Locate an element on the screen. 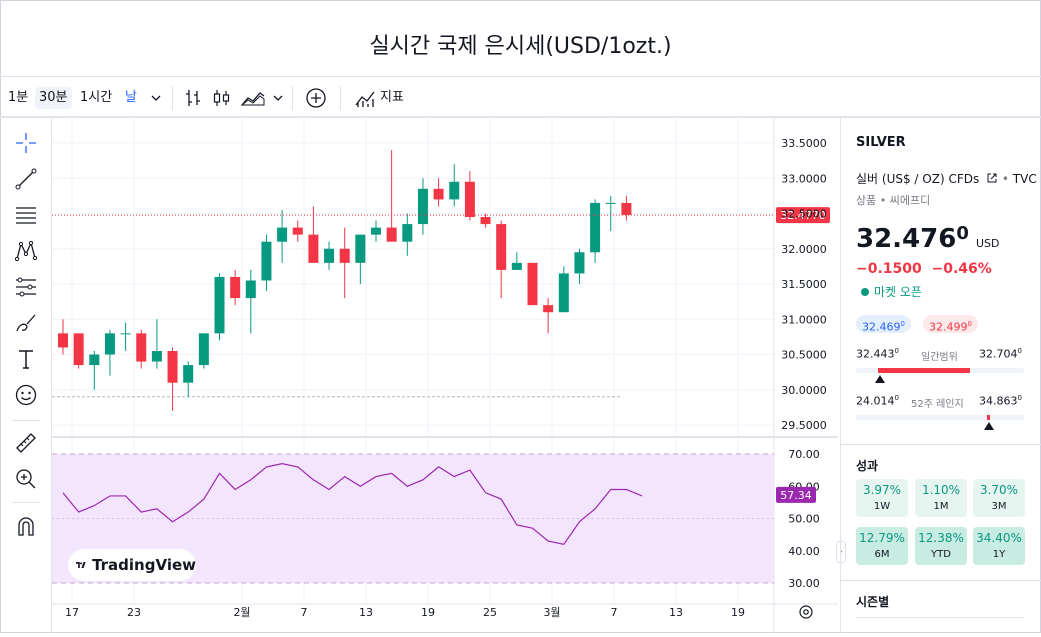 Image resolution: width=1041 pixels, height=637 pixels. rsi-value-label: 57.34 is located at coordinates (796, 495).